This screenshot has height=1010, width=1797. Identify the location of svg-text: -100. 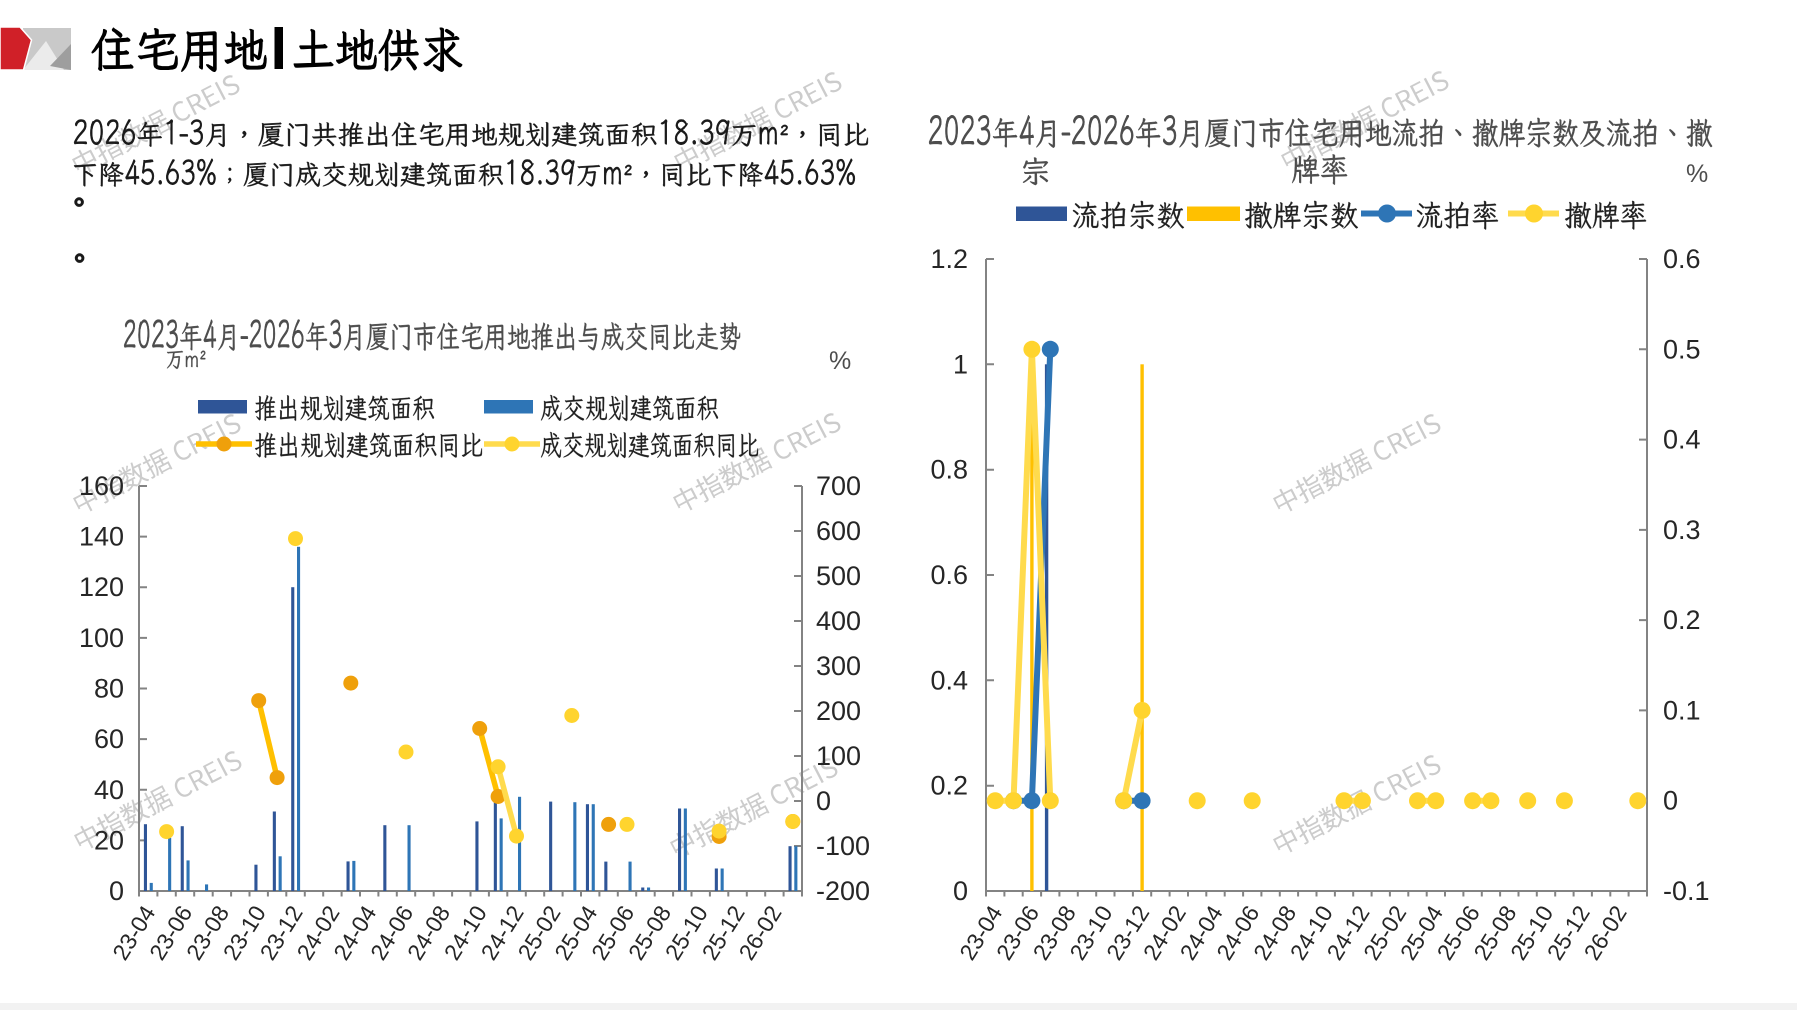
(843, 846).